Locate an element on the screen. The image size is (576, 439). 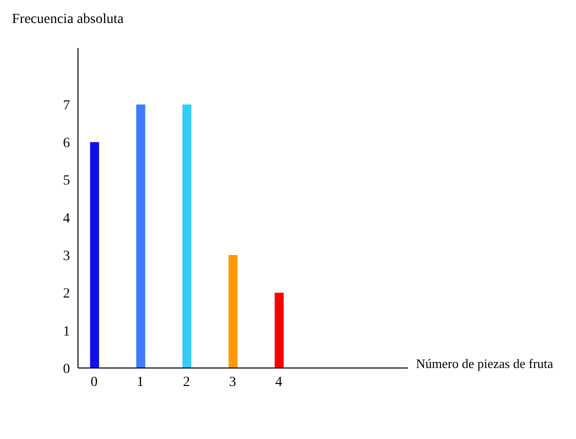
y-tick-label: 5 is located at coordinates (66, 181).